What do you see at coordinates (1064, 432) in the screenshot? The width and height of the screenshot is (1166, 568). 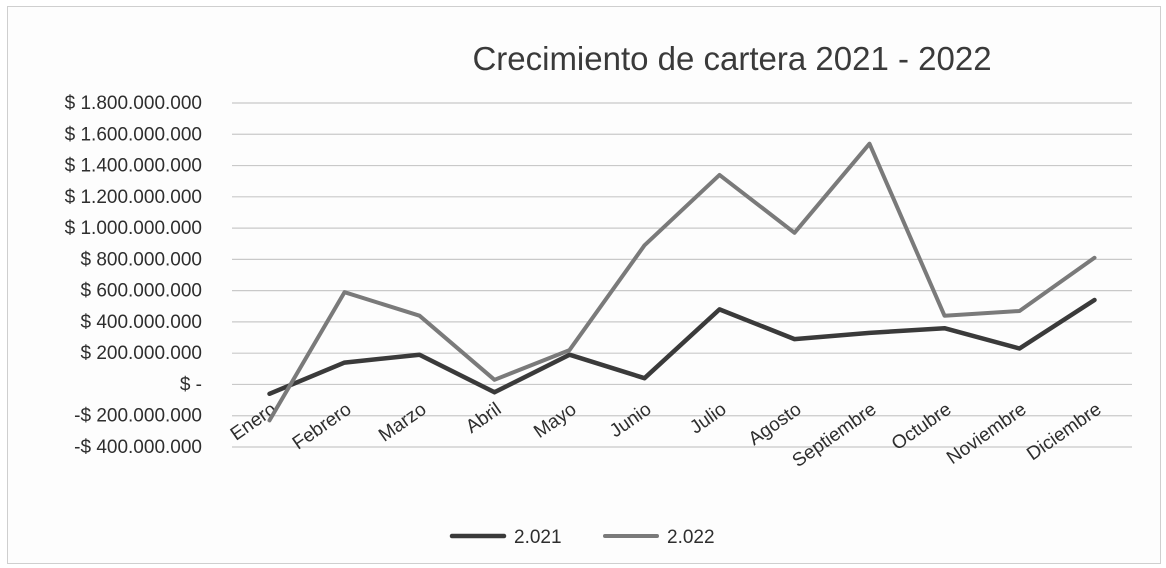 I see `x-tick-label: Diciembre` at bounding box center [1064, 432].